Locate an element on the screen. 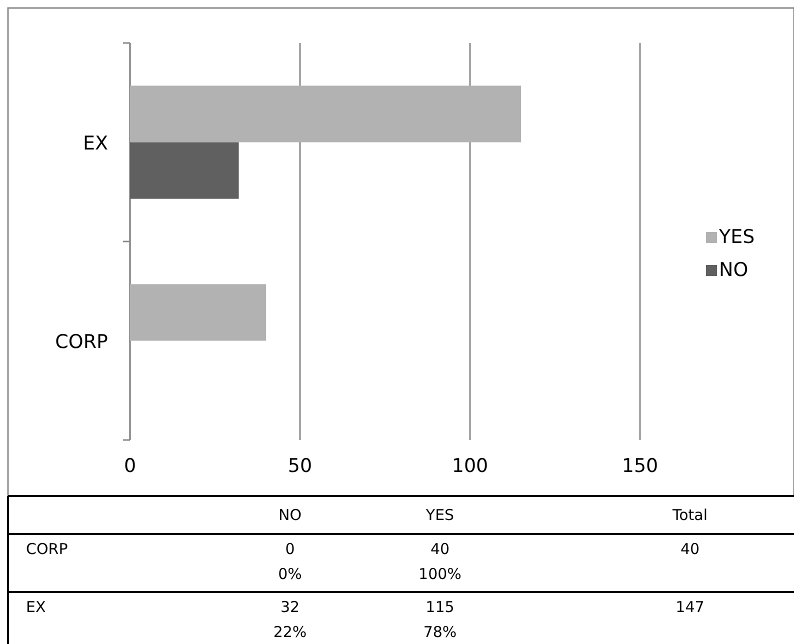 The height and width of the screenshot is (644, 794). text: 0 is located at coordinates (290, 549).